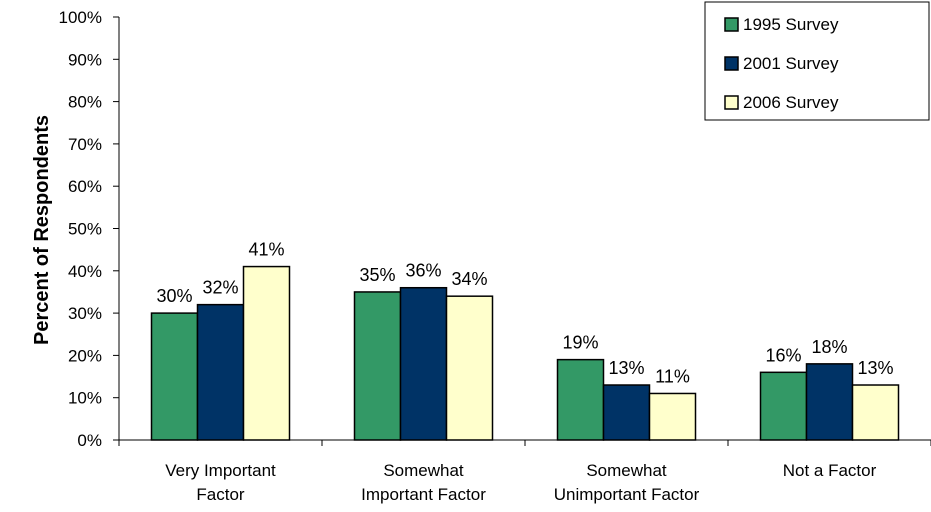 This screenshot has height=512, width=931. What do you see at coordinates (580, 343) in the screenshot?
I see `data-label: 19%` at bounding box center [580, 343].